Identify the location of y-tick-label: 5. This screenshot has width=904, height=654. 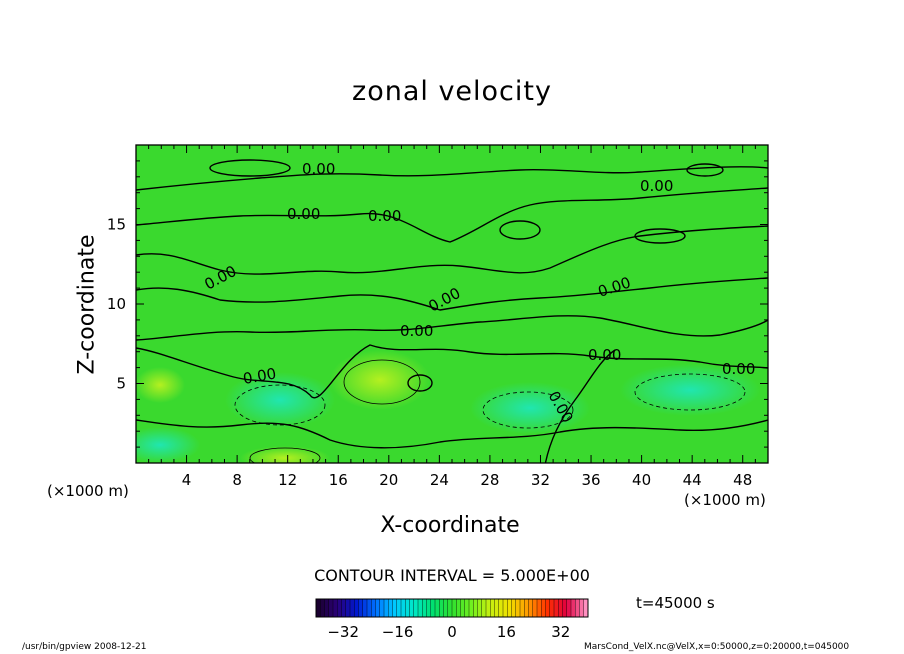
(121, 384).